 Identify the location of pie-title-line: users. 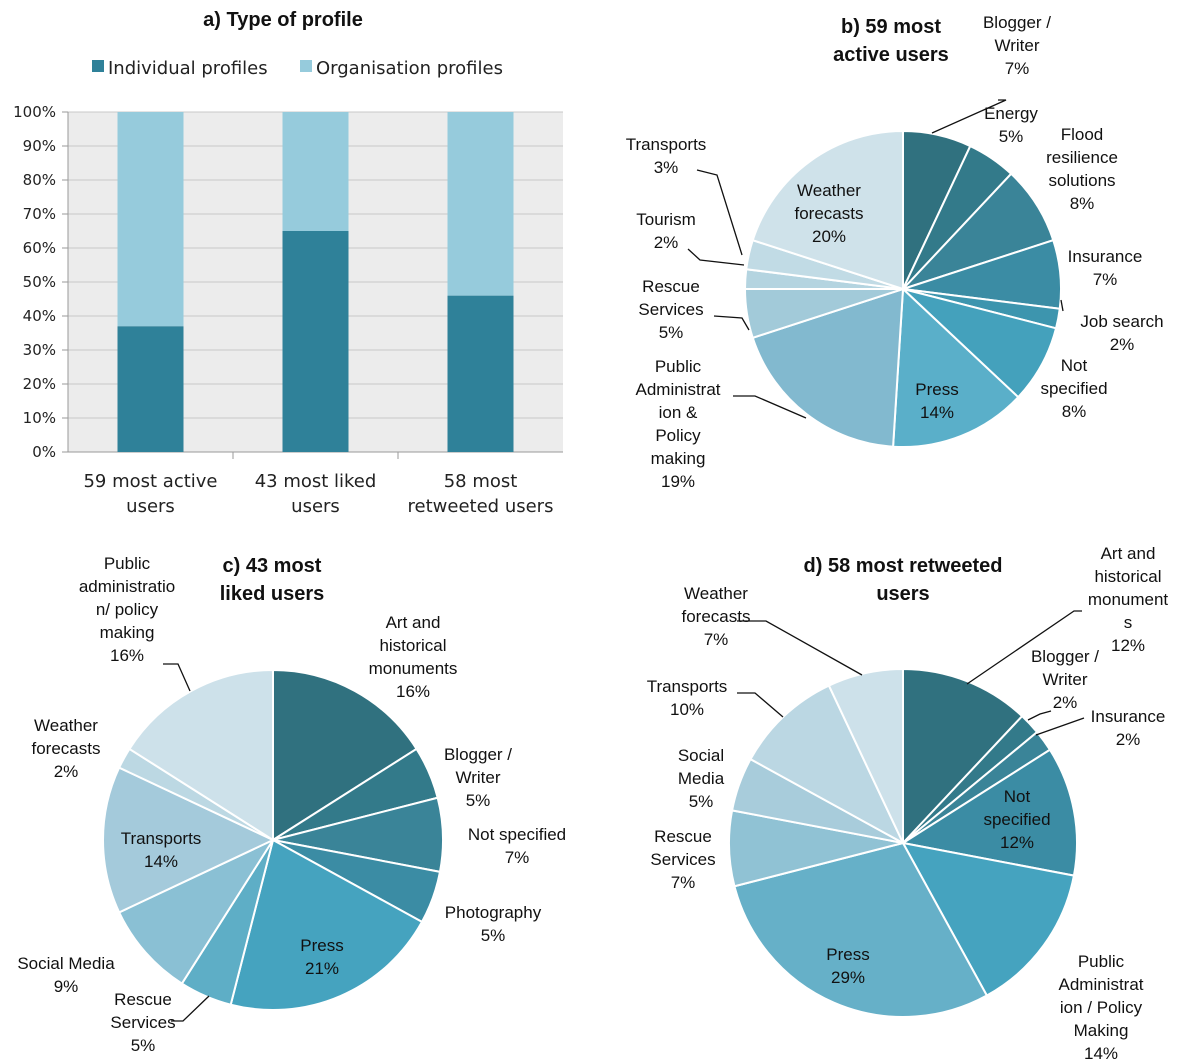
(902, 594).